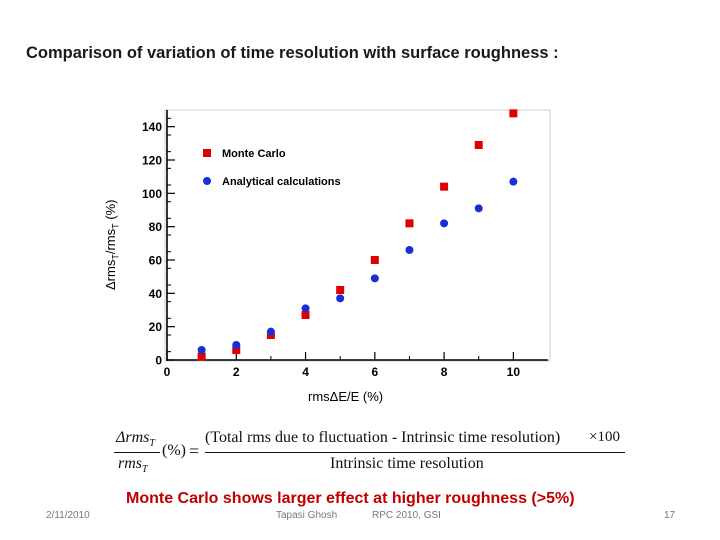  I want to click on footer-author: Tapasi Ghosh, so click(307, 515).